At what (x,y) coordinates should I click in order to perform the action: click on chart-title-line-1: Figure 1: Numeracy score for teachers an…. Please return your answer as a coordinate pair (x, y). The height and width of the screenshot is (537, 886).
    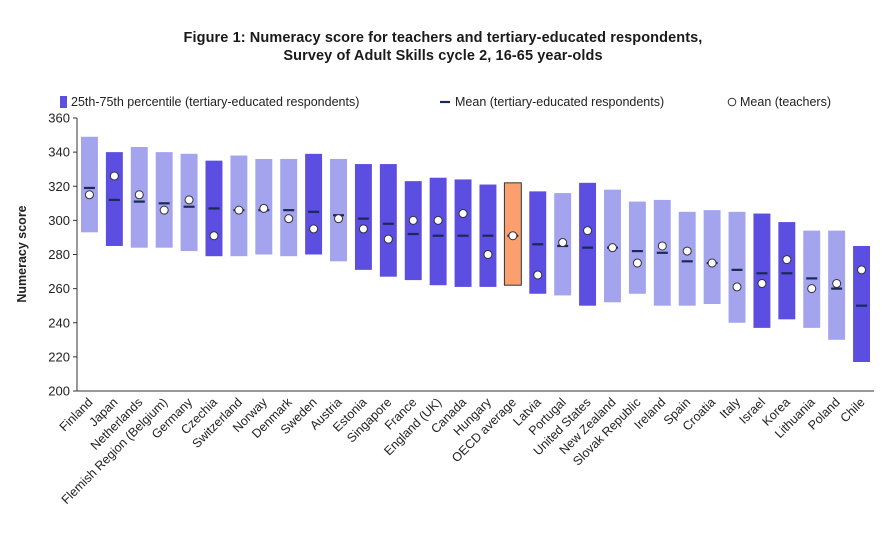
    Looking at the image, I should click on (443, 38).